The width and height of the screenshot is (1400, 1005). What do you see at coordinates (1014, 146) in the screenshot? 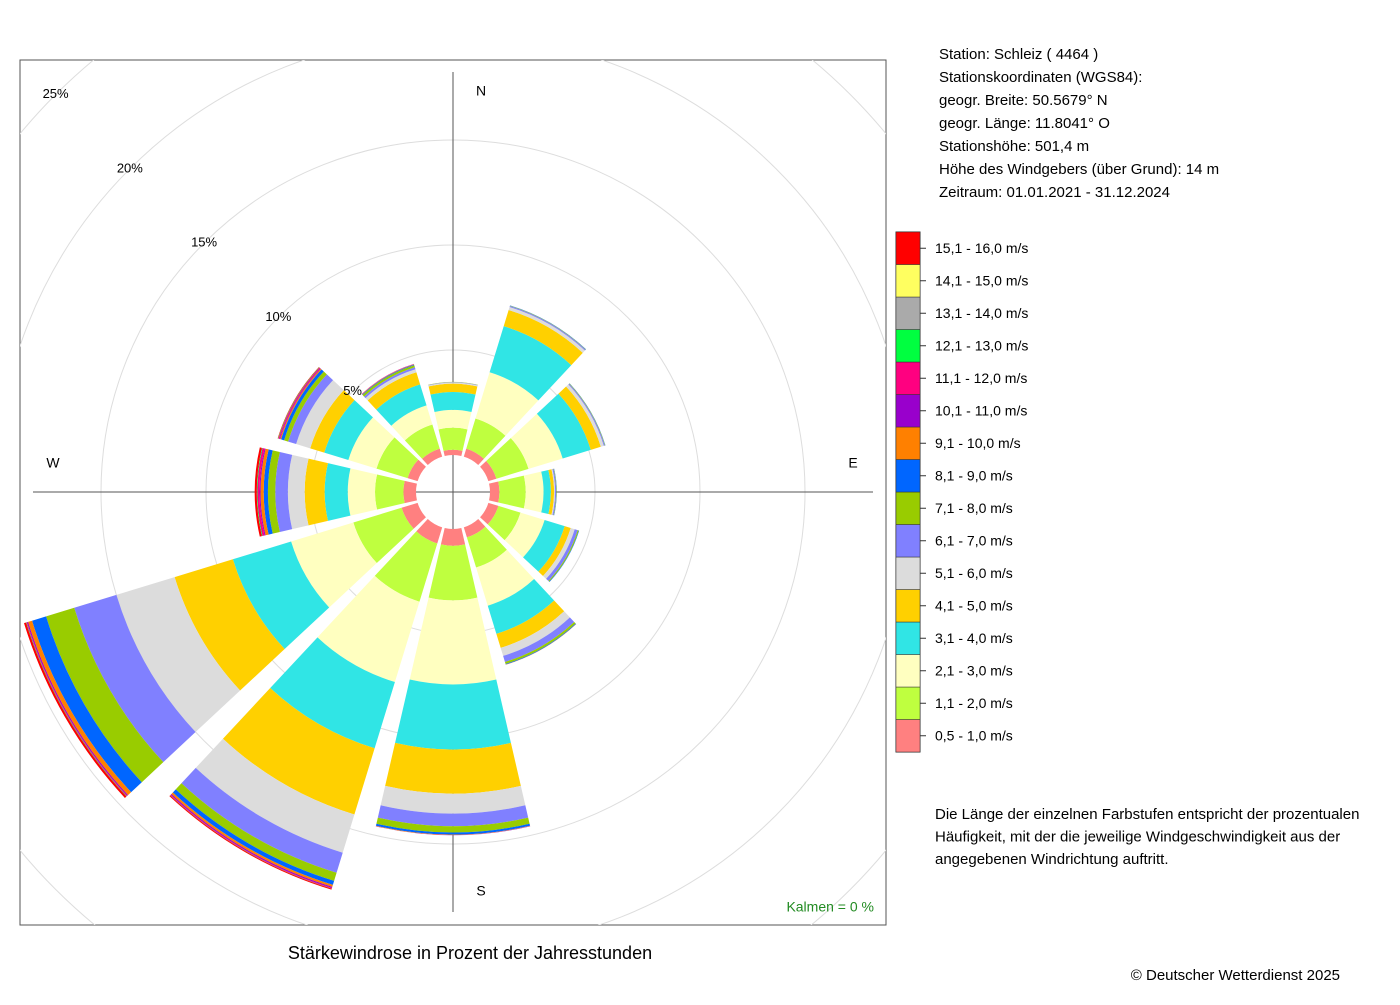
I see `station-info: Stationshöhe: 501,4 m` at bounding box center [1014, 146].